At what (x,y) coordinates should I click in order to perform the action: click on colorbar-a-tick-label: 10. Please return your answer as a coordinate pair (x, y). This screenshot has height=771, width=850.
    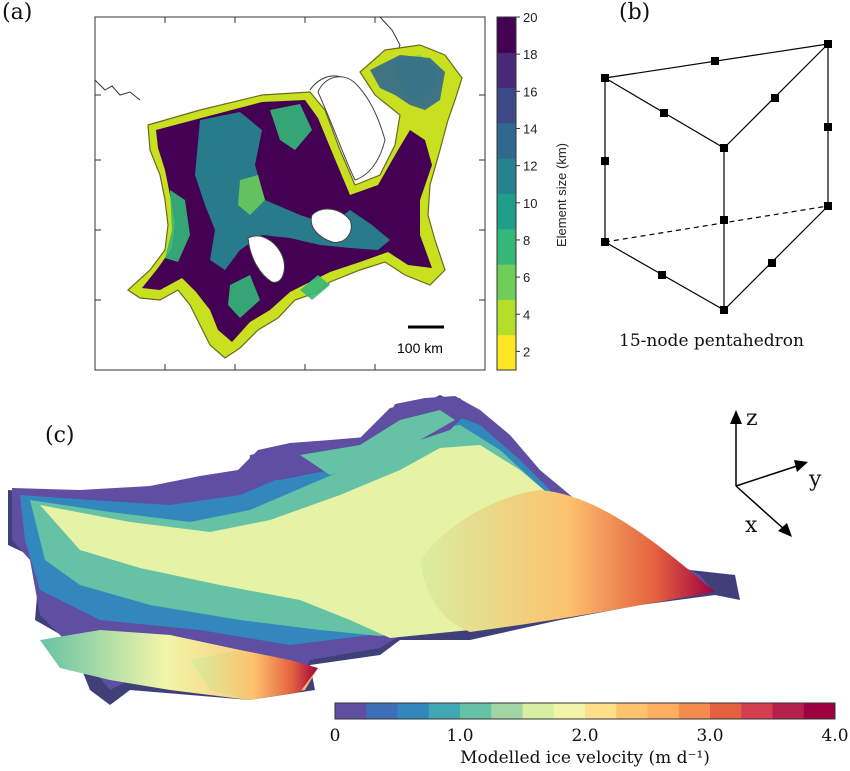
    Looking at the image, I should click on (530, 203).